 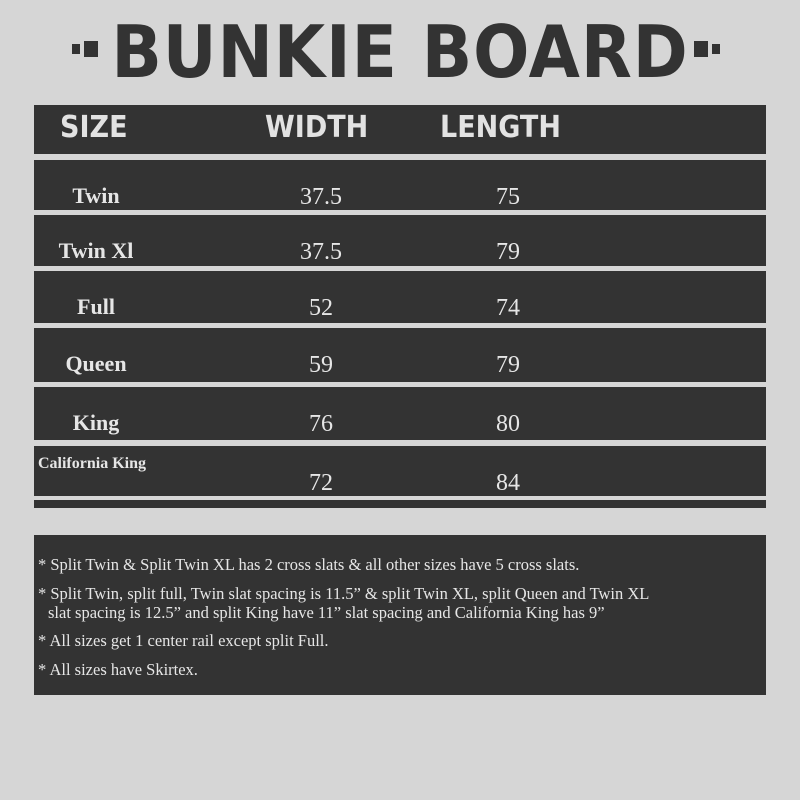 I want to click on width-cell: 76, so click(x=321, y=424).